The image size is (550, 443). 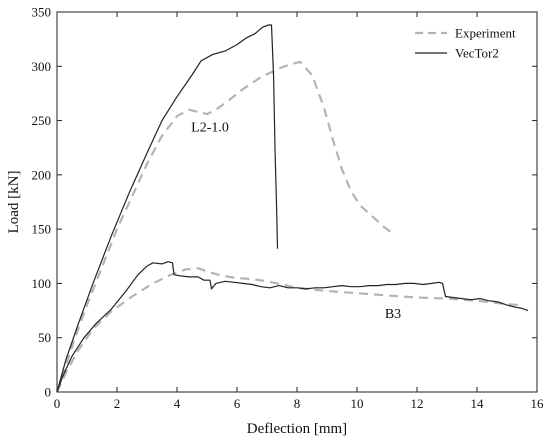 What do you see at coordinates (48, 392) in the screenshot?
I see `y-tick-label: 0` at bounding box center [48, 392].